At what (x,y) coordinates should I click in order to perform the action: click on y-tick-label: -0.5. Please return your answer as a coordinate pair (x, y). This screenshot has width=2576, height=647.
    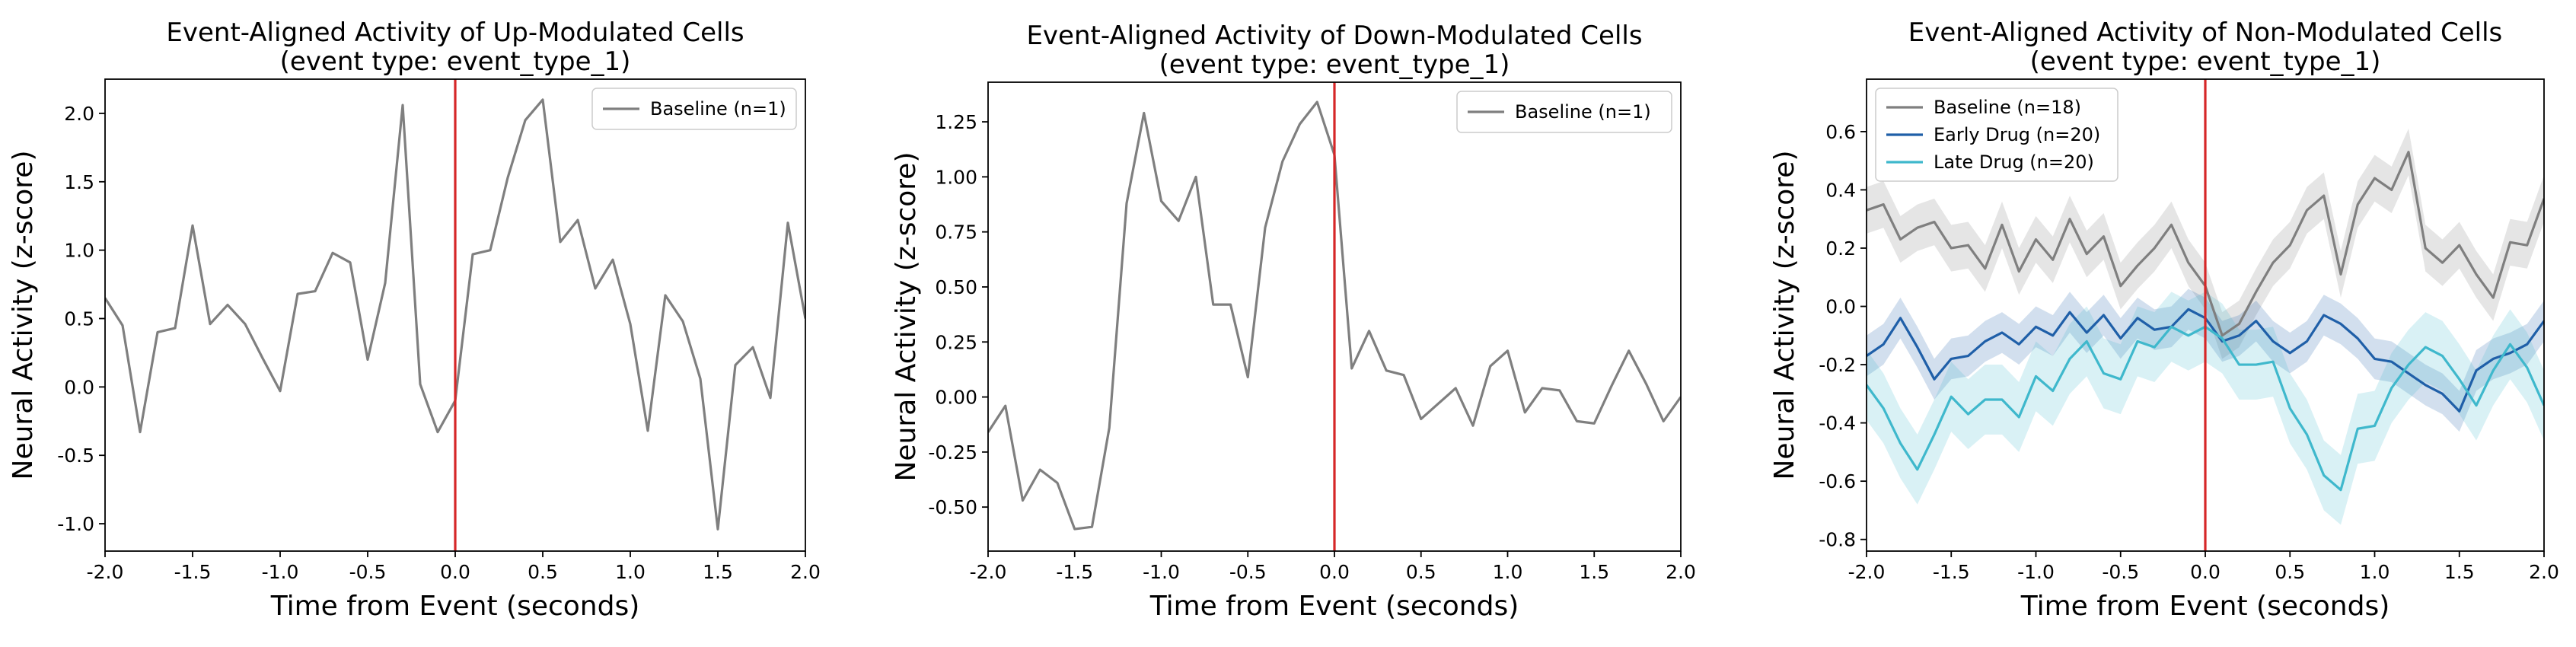
    Looking at the image, I should click on (75, 456).